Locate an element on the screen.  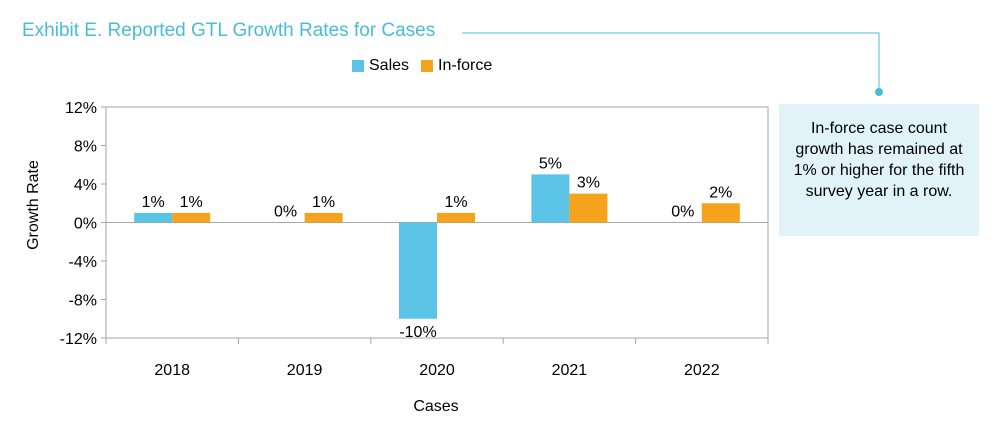
y-tick-label: -8% is located at coordinates (83, 301).